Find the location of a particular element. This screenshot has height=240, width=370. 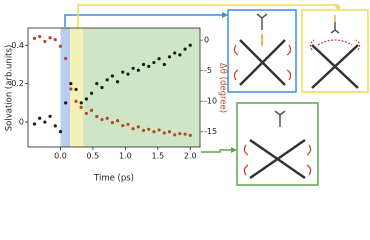

x-axis-label: Time (ps) is located at coordinates (113, 179).